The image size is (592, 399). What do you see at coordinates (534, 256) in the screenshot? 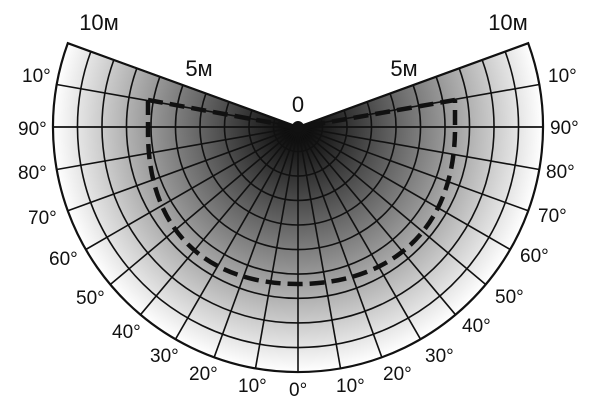
I see `angle-label-right: 60°` at bounding box center [534, 256].